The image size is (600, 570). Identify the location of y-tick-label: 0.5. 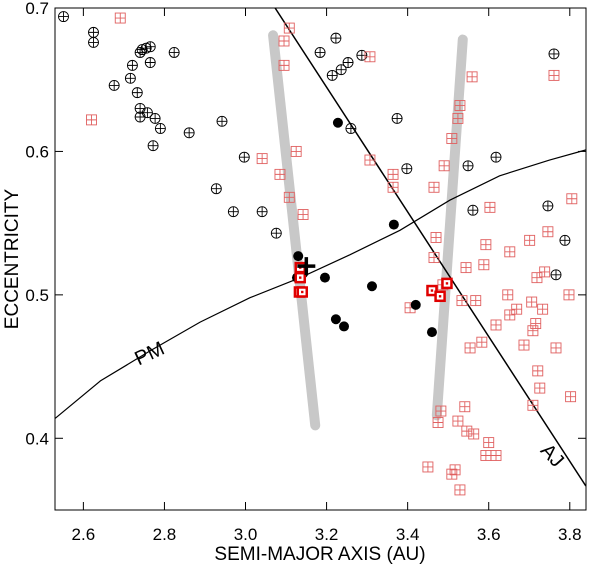
(37, 295).